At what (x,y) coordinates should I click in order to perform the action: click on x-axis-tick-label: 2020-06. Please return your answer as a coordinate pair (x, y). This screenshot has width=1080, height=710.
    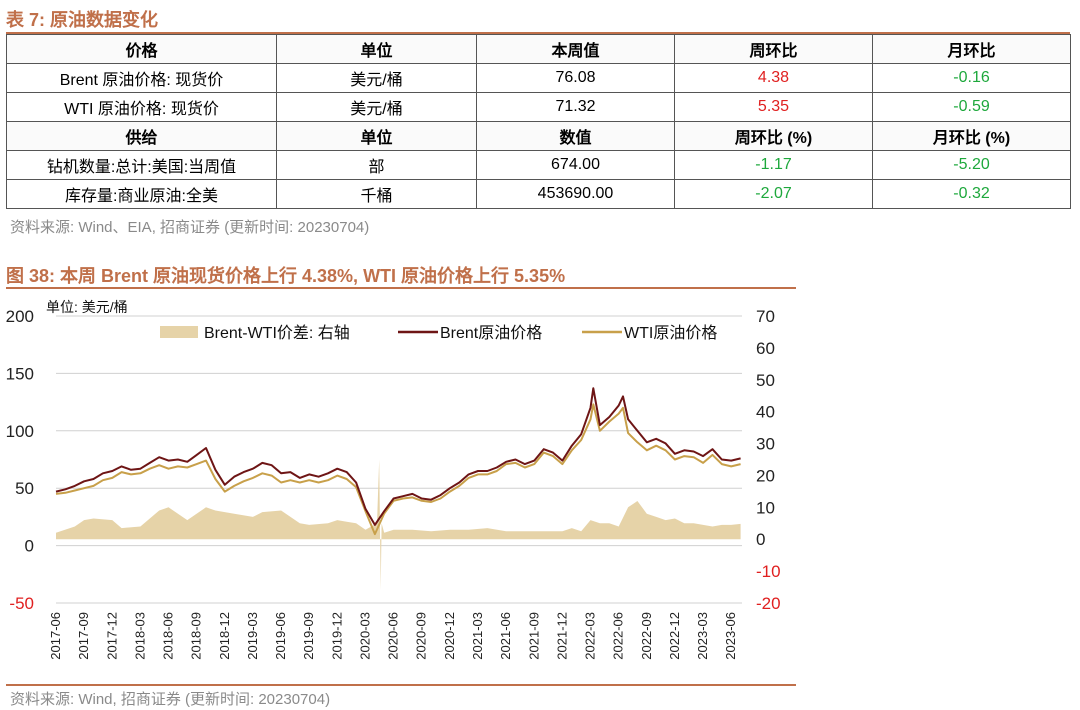
    Looking at the image, I should click on (393, 636).